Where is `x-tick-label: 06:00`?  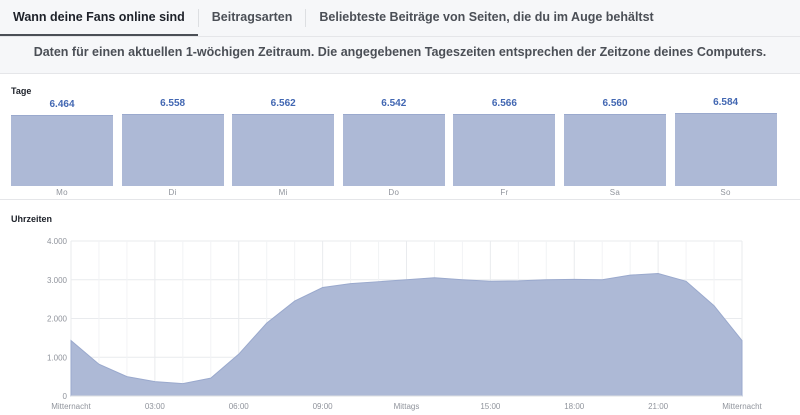 x-tick-label: 06:00 is located at coordinates (239, 406).